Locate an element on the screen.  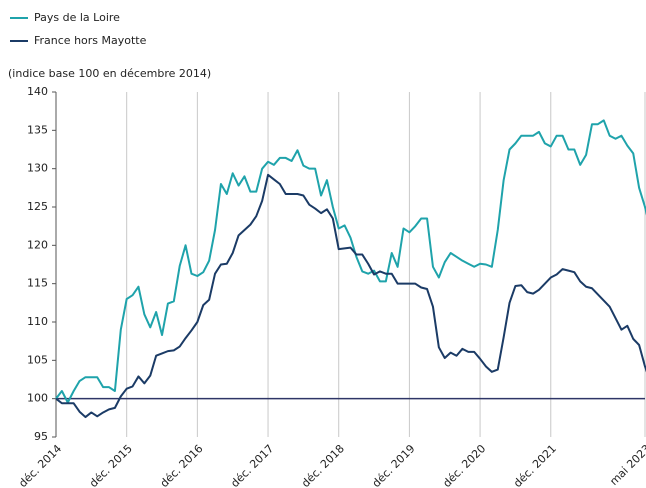
x-tick-label: déc. 2020 is located at coordinates (464, 465).